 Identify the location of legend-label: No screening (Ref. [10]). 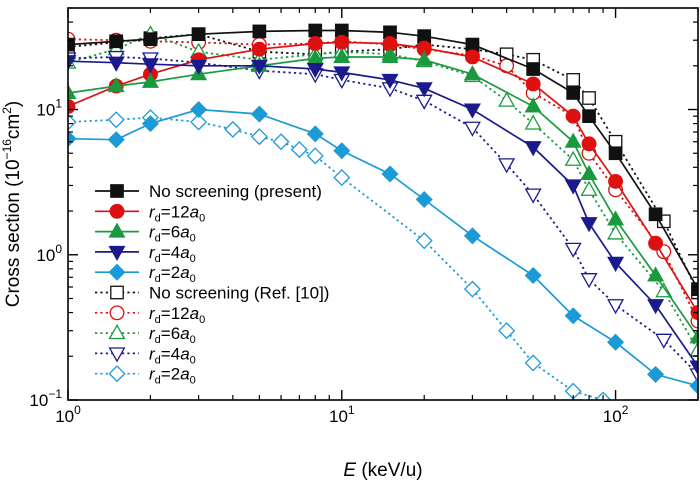
(239, 293).